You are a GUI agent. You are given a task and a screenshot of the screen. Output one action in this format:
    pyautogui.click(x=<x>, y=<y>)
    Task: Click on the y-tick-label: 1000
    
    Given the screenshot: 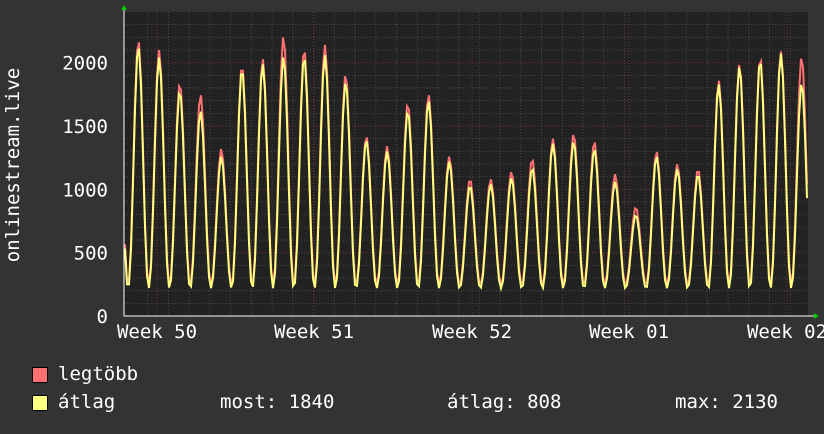 What is the action you would take?
    pyautogui.click(x=85, y=190)
    